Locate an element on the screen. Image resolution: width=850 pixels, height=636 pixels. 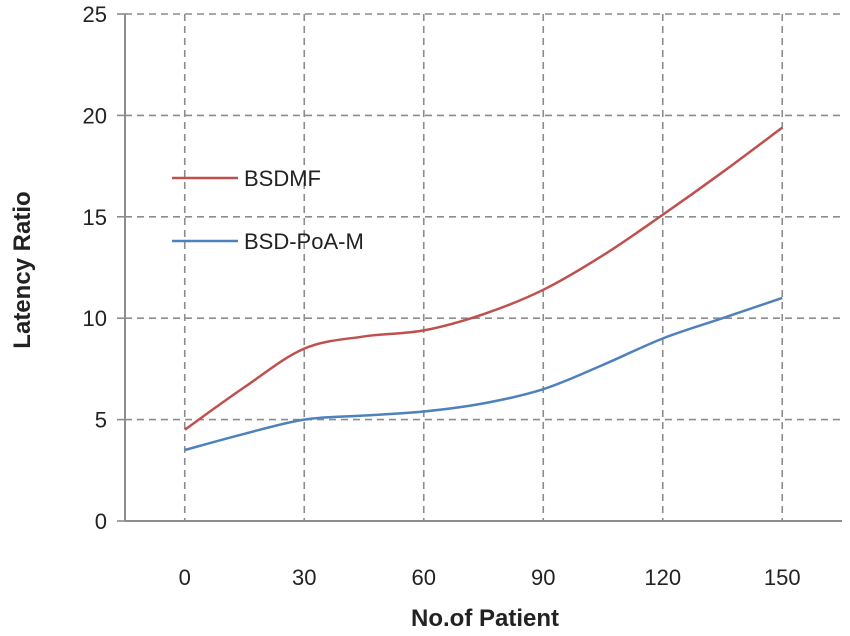
y-tick-label: 0 is located at coordinates (101, 521).